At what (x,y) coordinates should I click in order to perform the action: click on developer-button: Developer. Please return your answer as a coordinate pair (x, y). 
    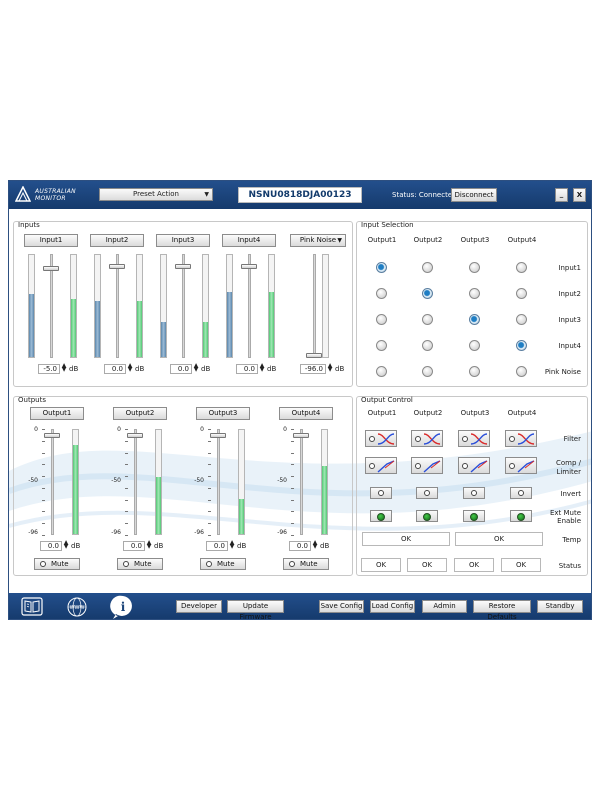
    Looking at the image, I should click on (199, 606).